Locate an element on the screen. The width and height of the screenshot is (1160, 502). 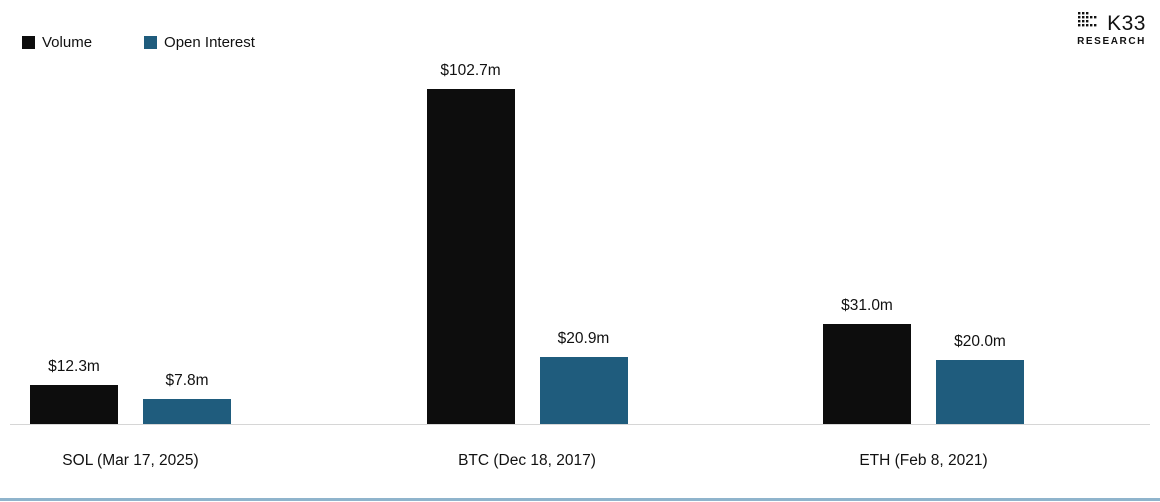
bar-open-interest-eth: $20.0m is located at coordinates (980, 379).